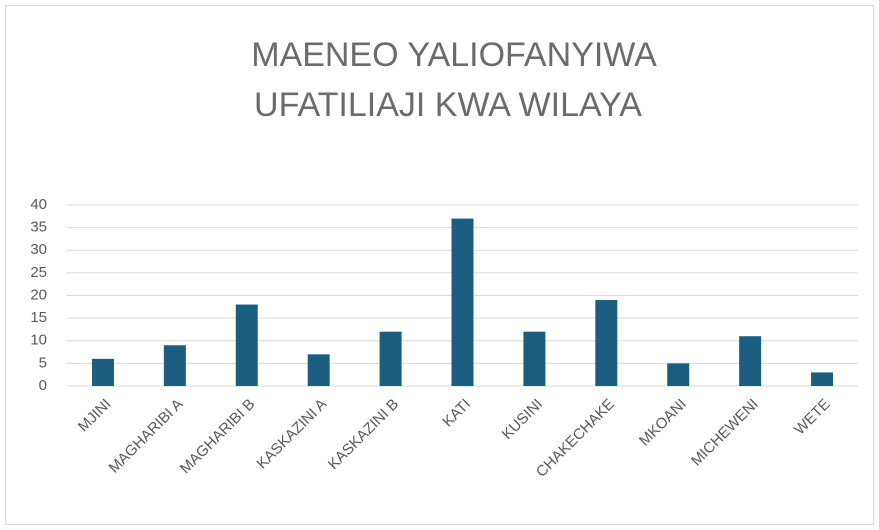 Image resolution: width=879 pixels, height=530 pixels. Describe the element at coordinates (43, 385) in the screenshot. I see `y-tick-label: 0` at that location.